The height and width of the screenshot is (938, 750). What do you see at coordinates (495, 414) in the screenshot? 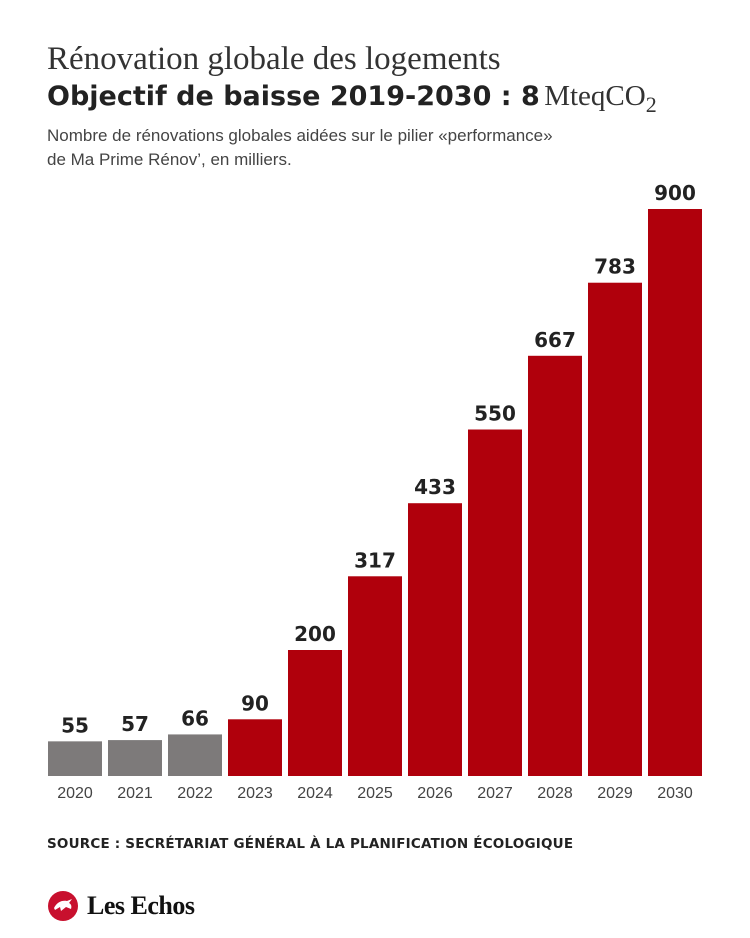
I see `value-label-2027: 550` at bounding box center [495, 414].